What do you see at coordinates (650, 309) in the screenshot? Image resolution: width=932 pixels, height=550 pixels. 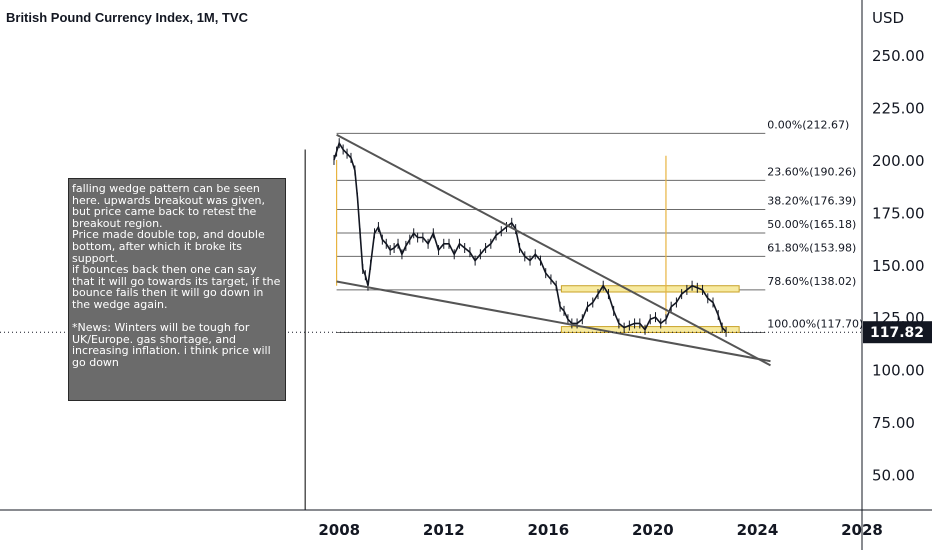 I see `support-zones` at bounding box center [650, 309].